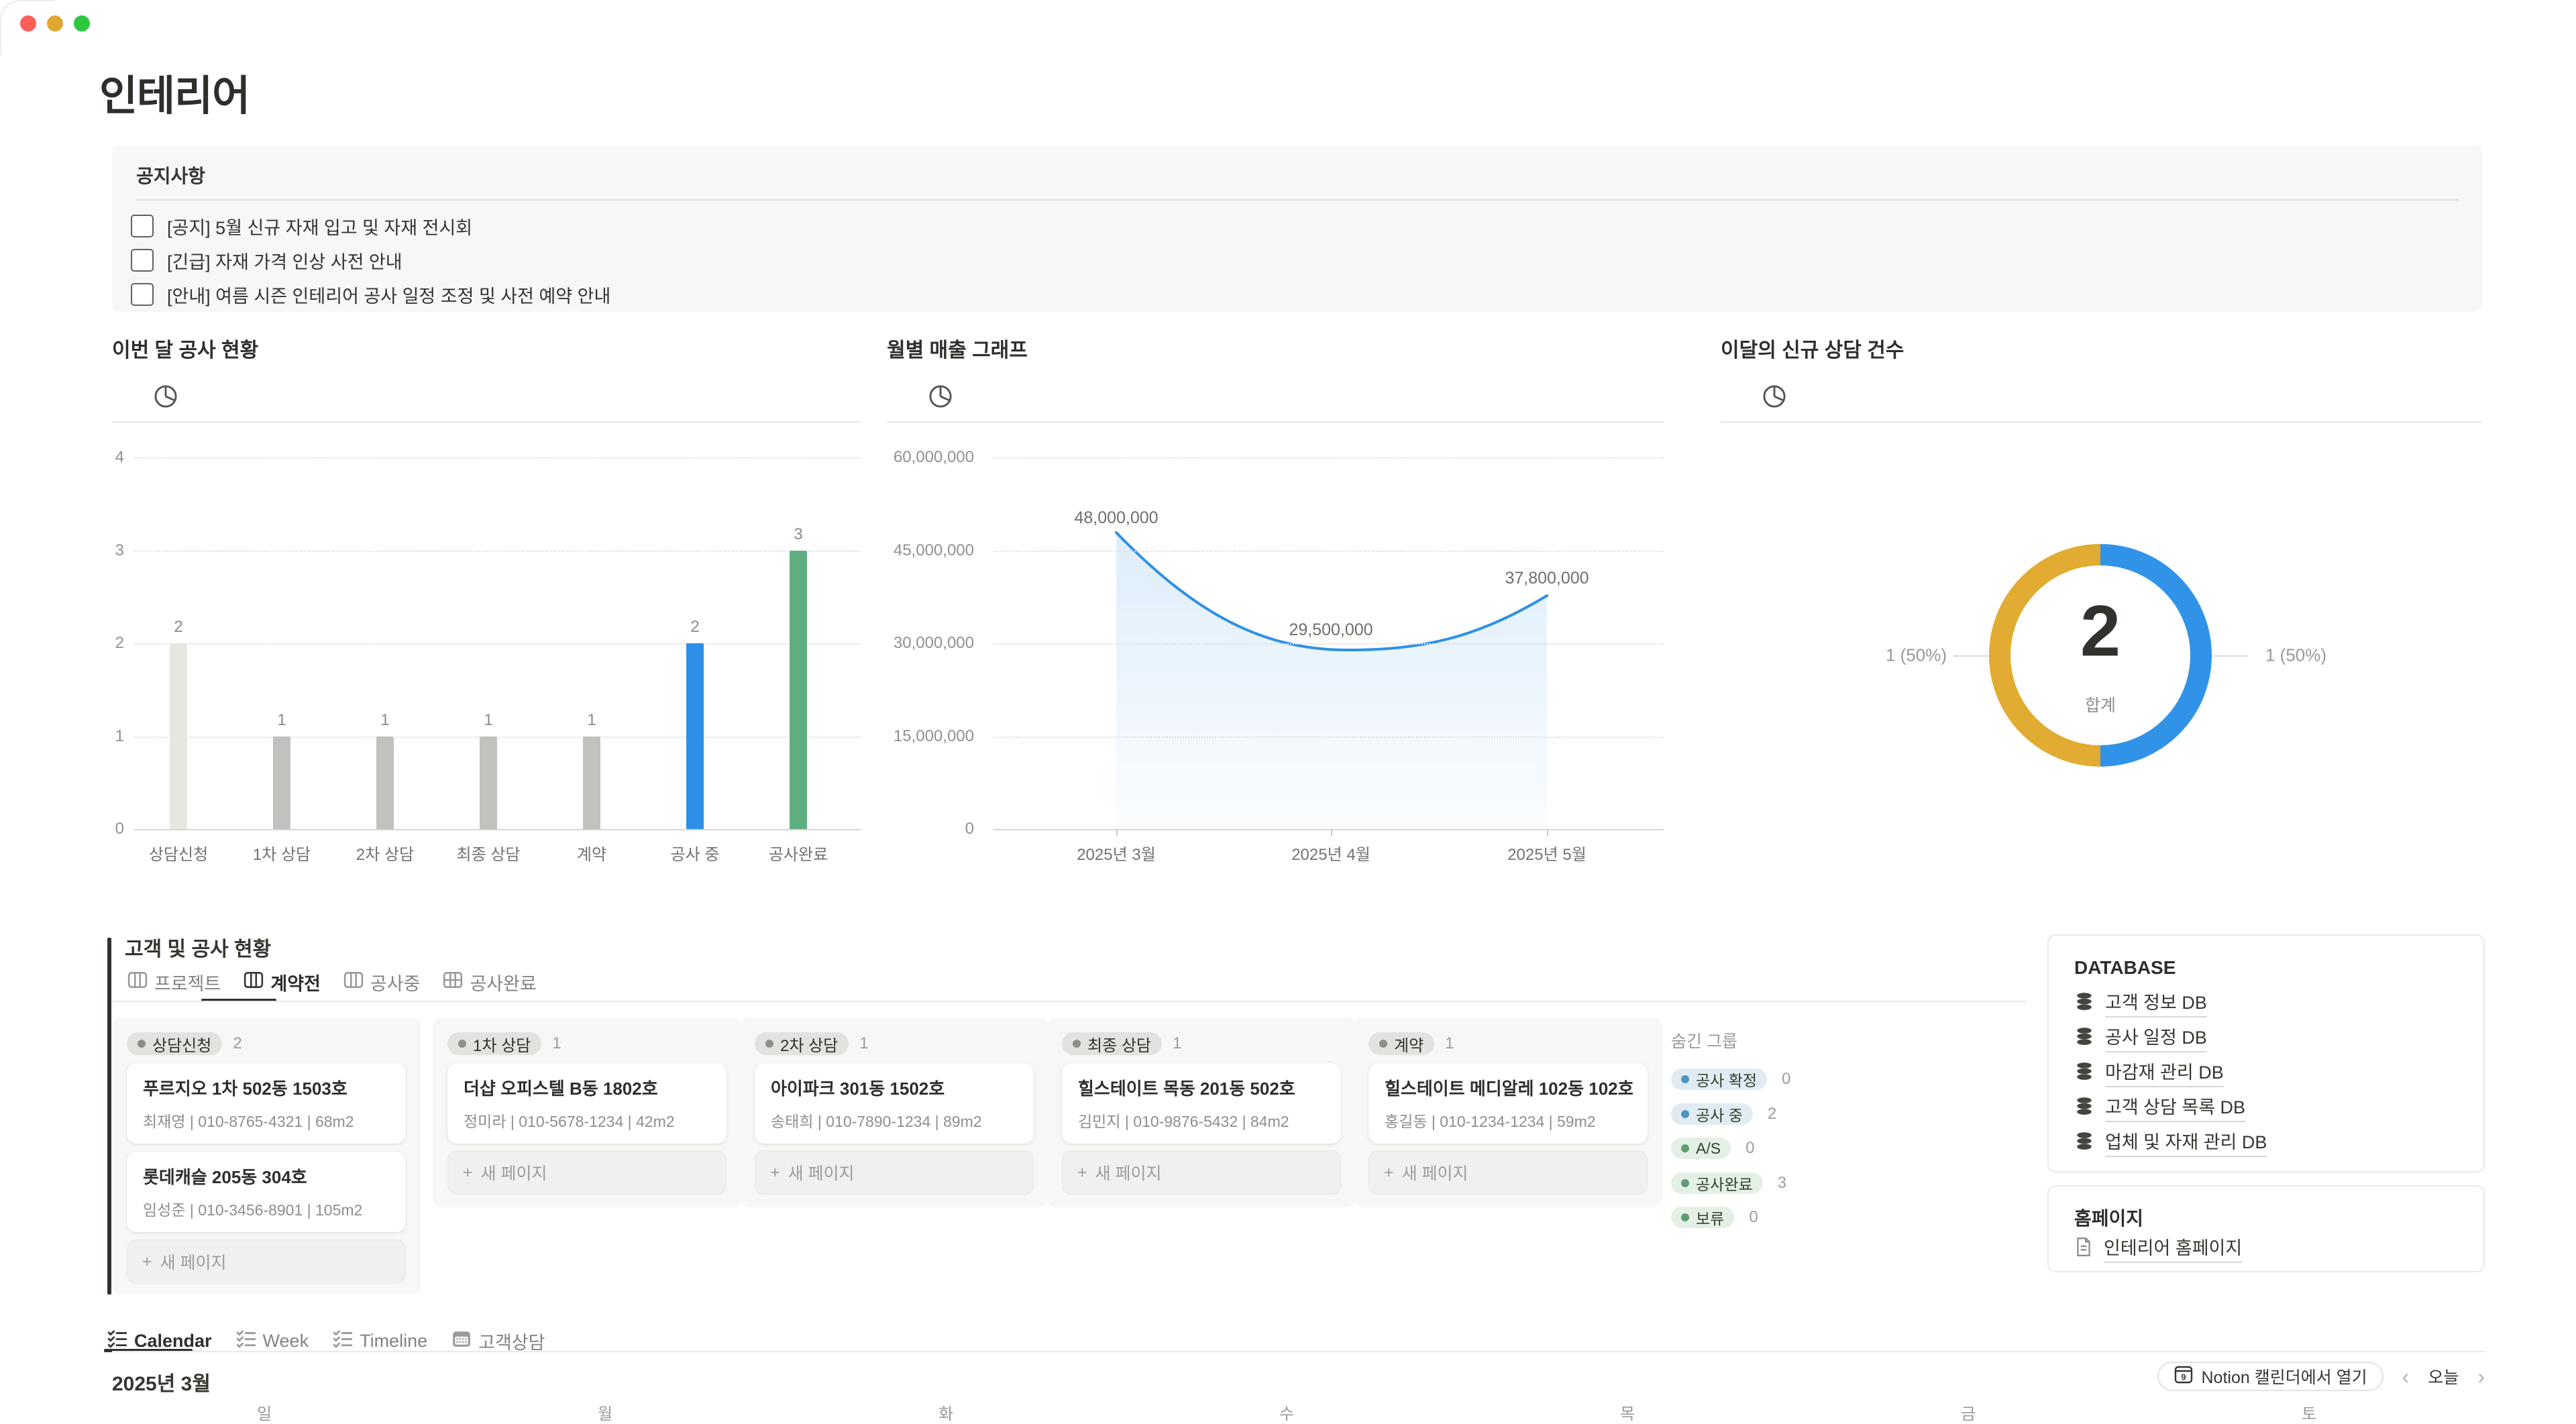  I want to click on card-meta: 정미라 | 010-5678-1234 | 42m2, so click(569, 1121).